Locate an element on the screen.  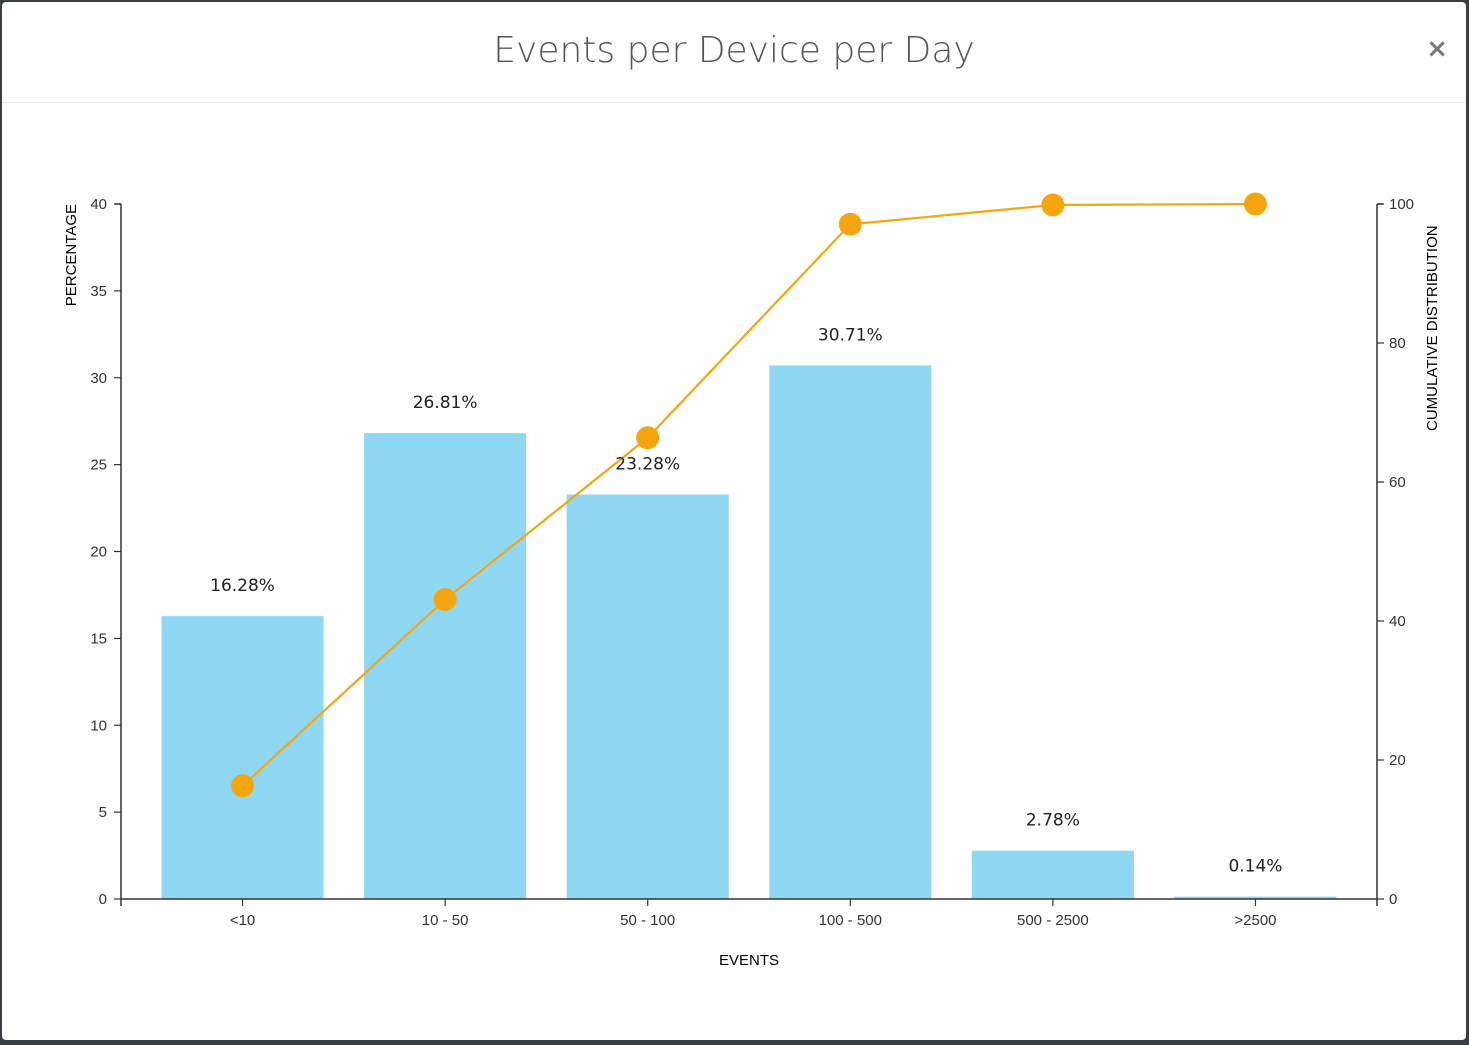
modal-header: Events per Device per Day × is located at coordinates (734, 52).